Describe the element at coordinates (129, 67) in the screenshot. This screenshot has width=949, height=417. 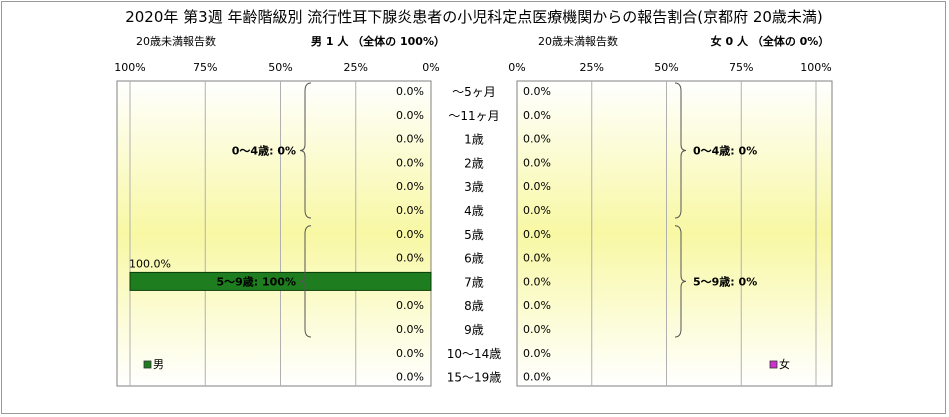
I see `x-tick-label-left: 100%` at that location.